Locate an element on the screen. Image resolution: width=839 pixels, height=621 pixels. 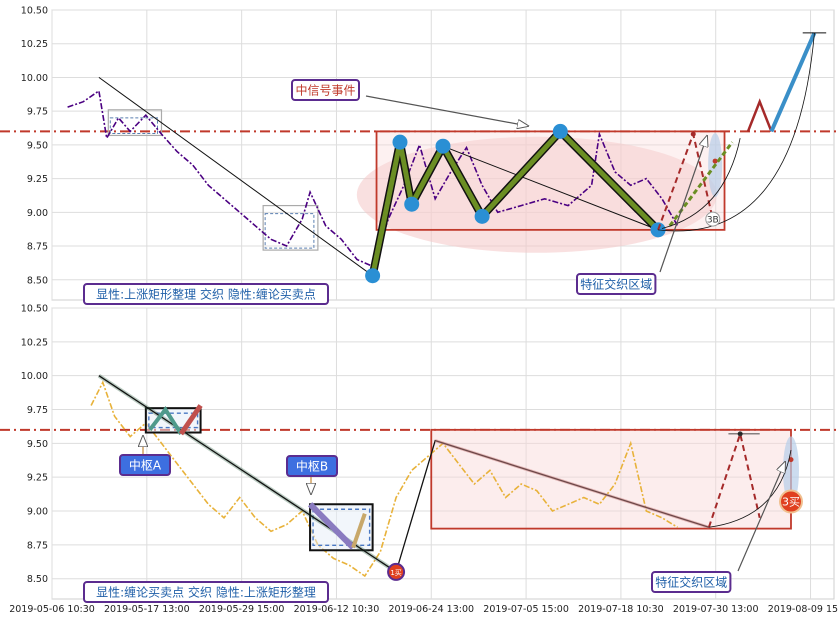
target-ellipse is located at coordinates (790, 470).